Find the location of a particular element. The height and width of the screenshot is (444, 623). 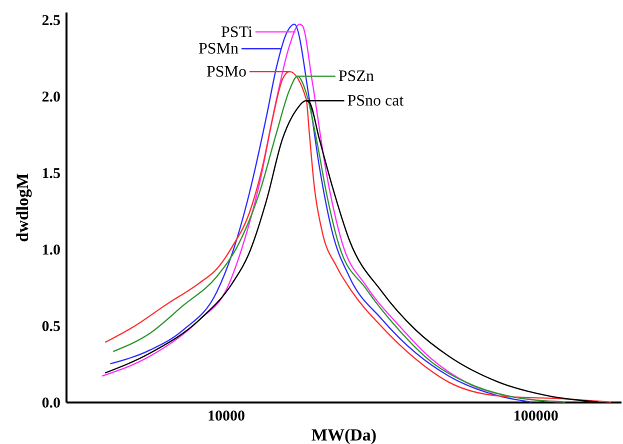

x-tick-label: 10000 is located at coordinates (226, 416).